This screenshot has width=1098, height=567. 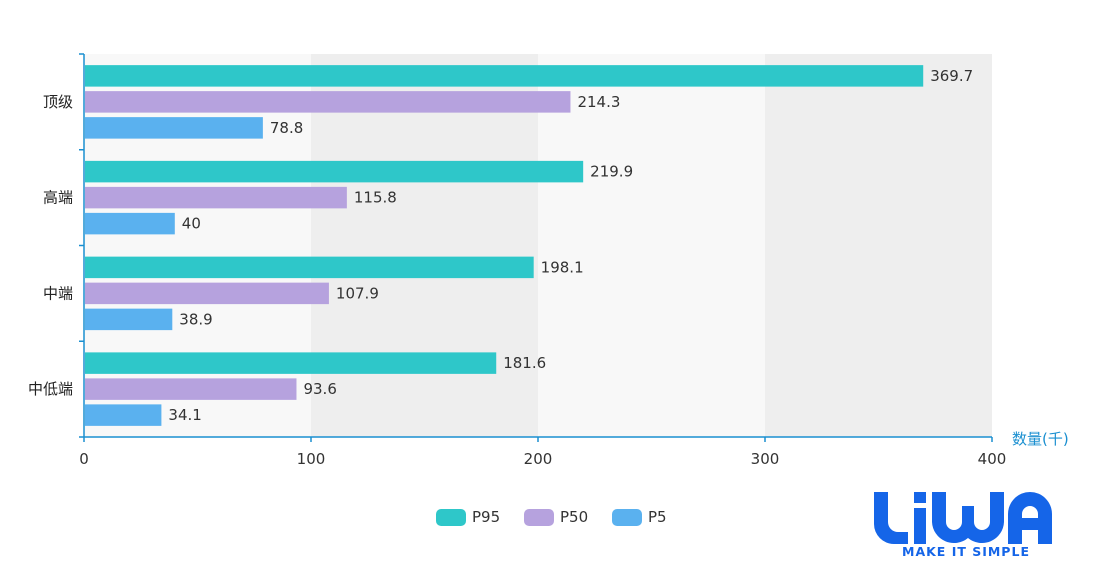 I want to click on data-label: 93.6, so click(x=319, y=389).